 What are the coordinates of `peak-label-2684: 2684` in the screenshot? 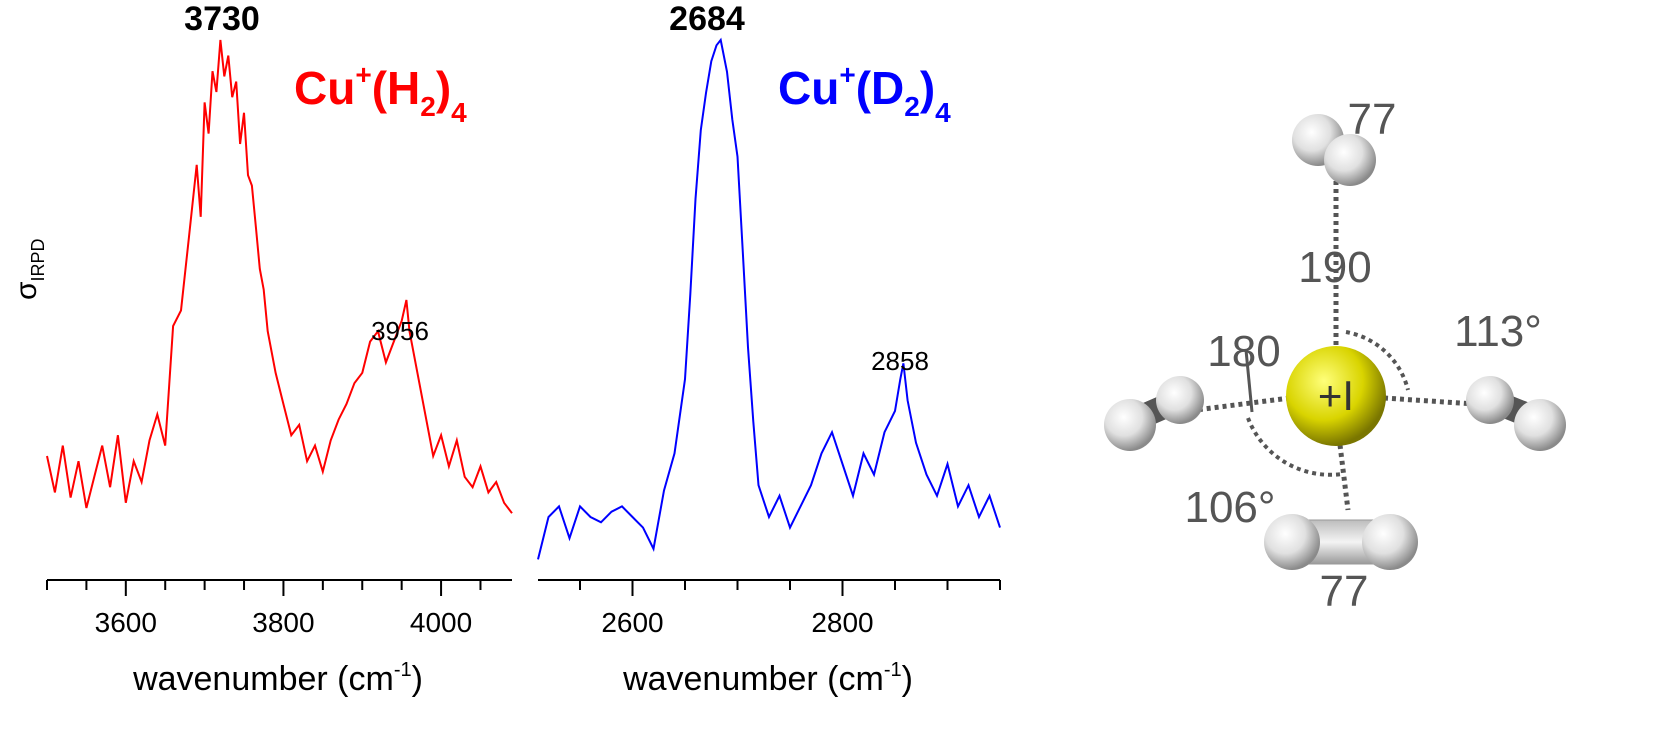 It's located at (707, 19).